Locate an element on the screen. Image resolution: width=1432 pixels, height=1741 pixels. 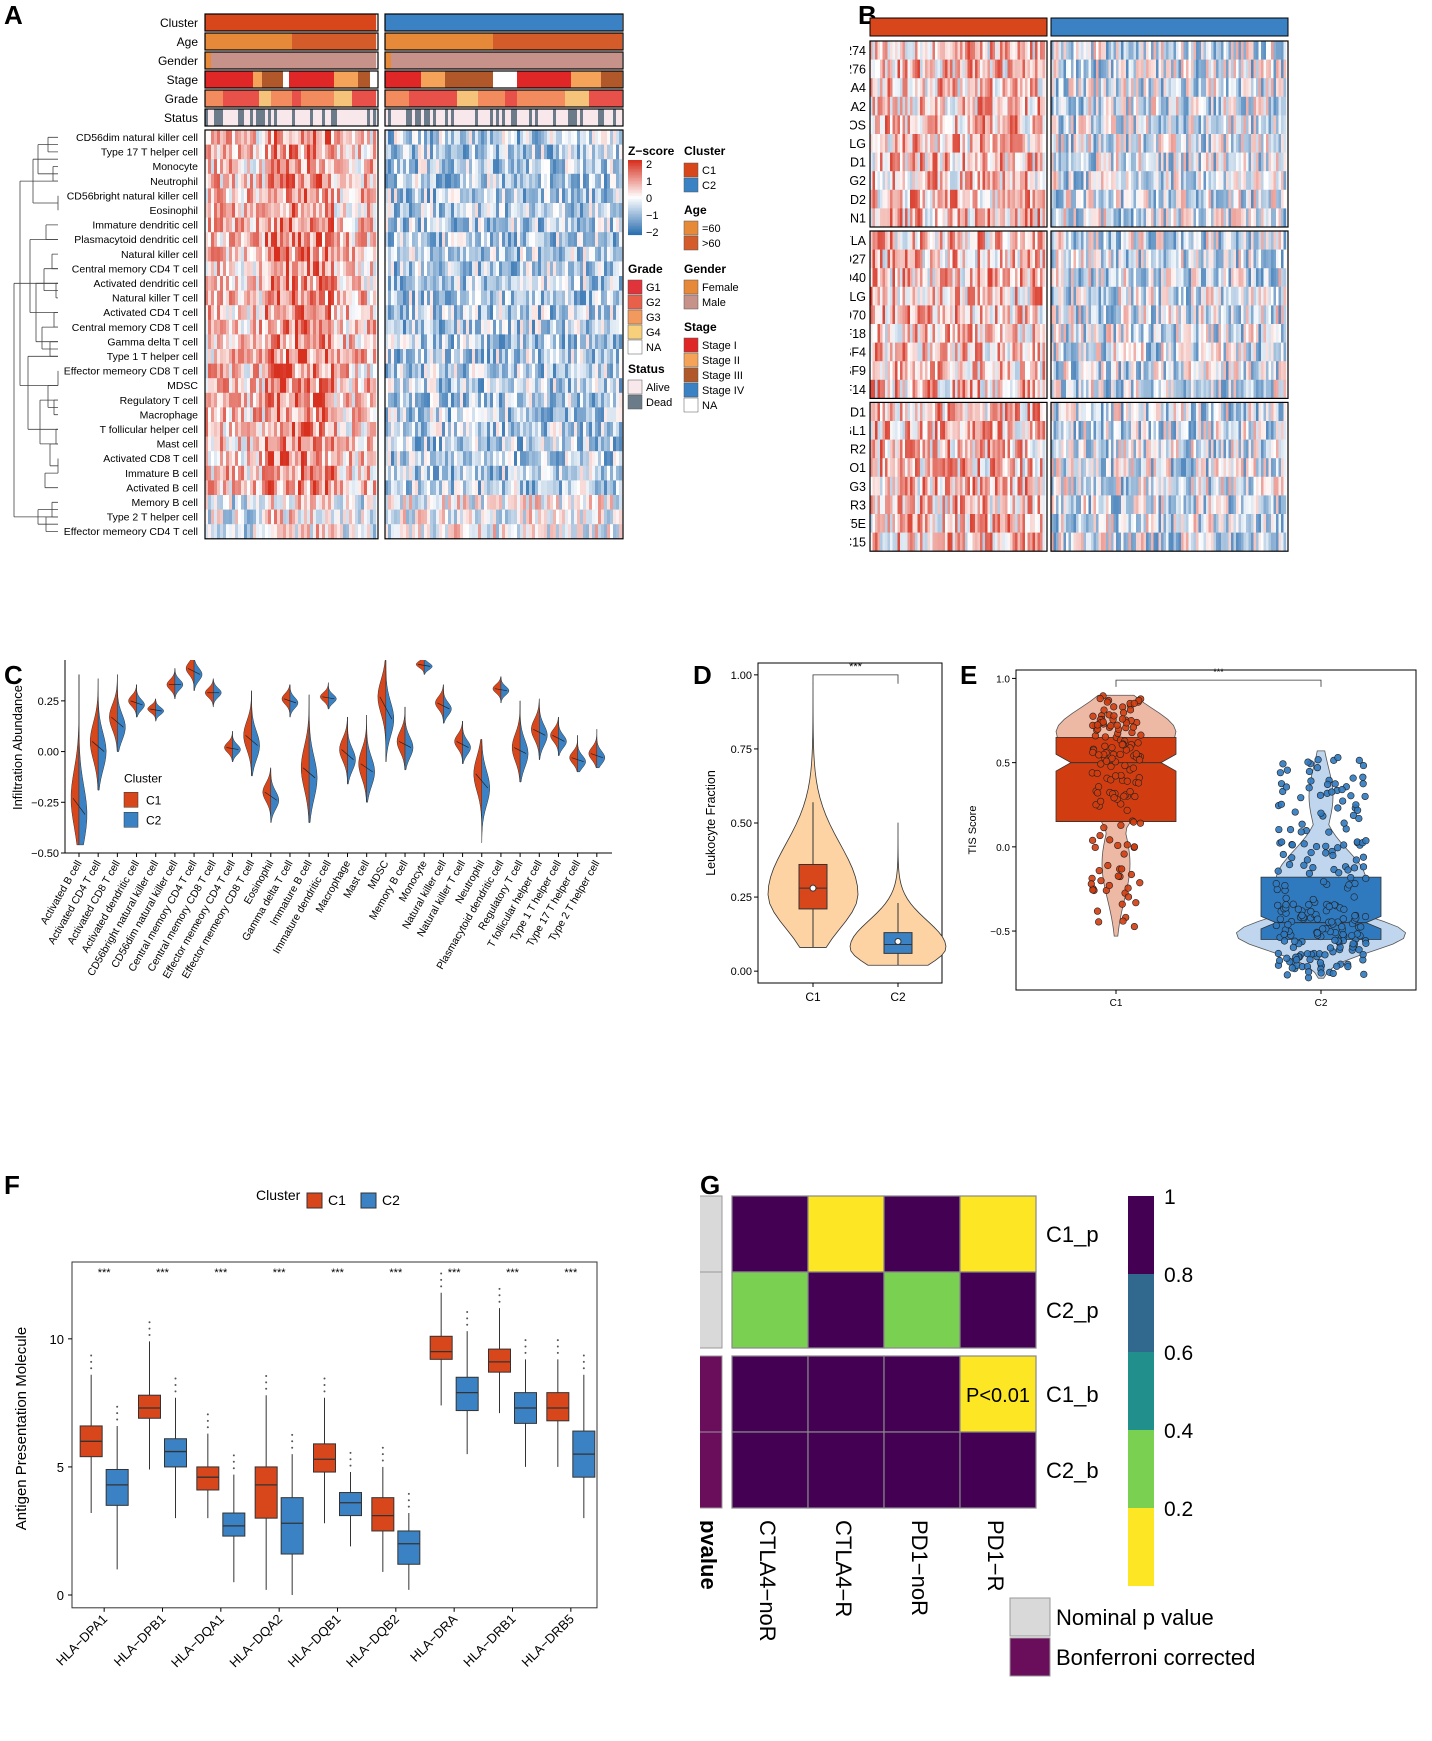
zscore-colorbar-step is located at coordinates (635, 197).